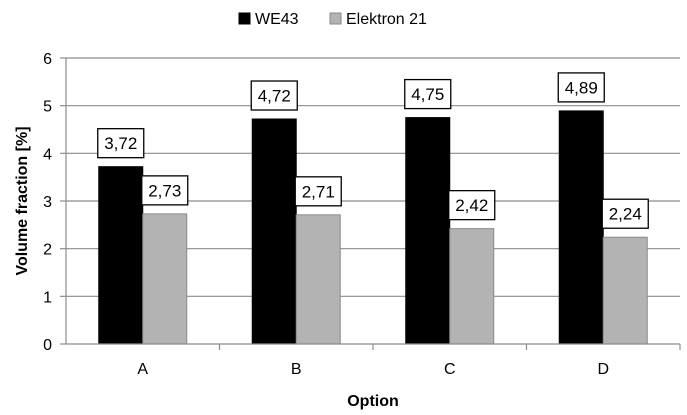 The image size is (687, 415). I want to click on y-axis-title: Volume fraction [%], so click(22, 200).